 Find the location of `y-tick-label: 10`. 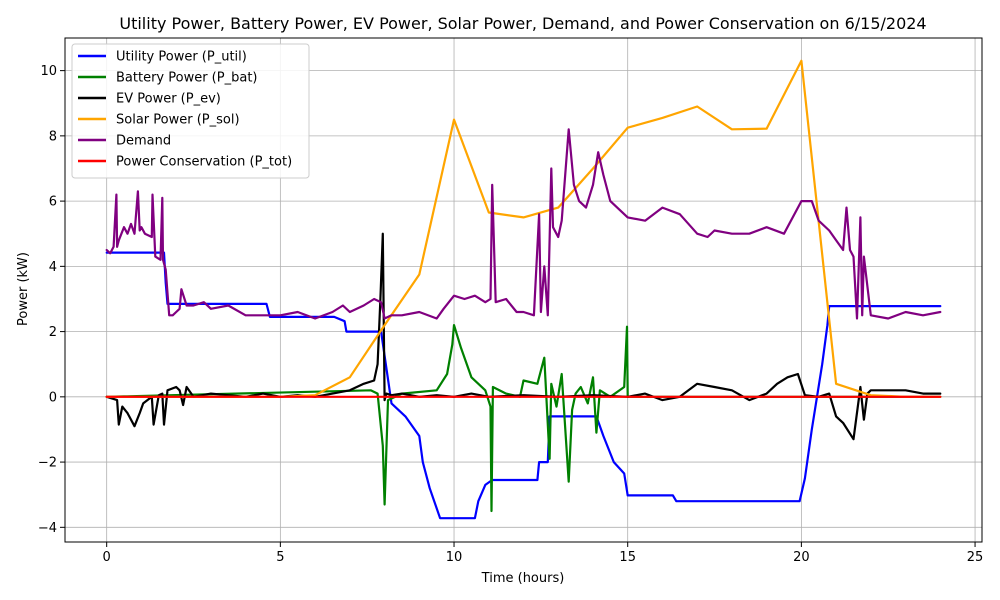

y-tick-label: 10 is located at coordinates (48, 71).